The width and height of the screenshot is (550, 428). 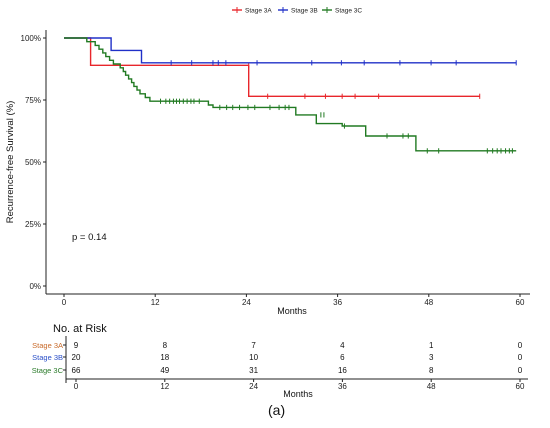 I want to click on risk-count: 7, so click(x=253, y=345).